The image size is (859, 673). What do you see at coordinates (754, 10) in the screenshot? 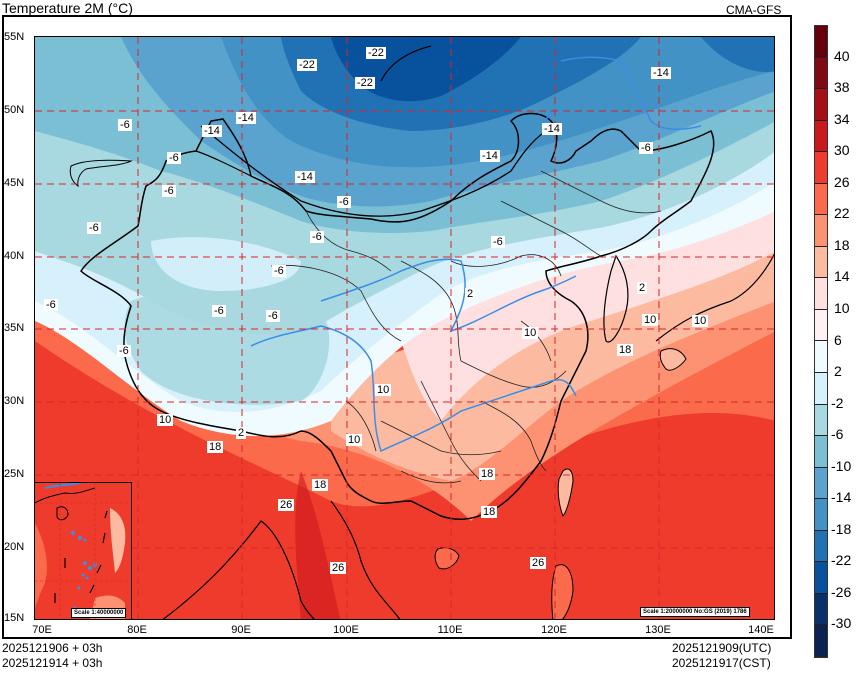
I see `model-name: CMA-GFS` at bounding box center [754, 10].